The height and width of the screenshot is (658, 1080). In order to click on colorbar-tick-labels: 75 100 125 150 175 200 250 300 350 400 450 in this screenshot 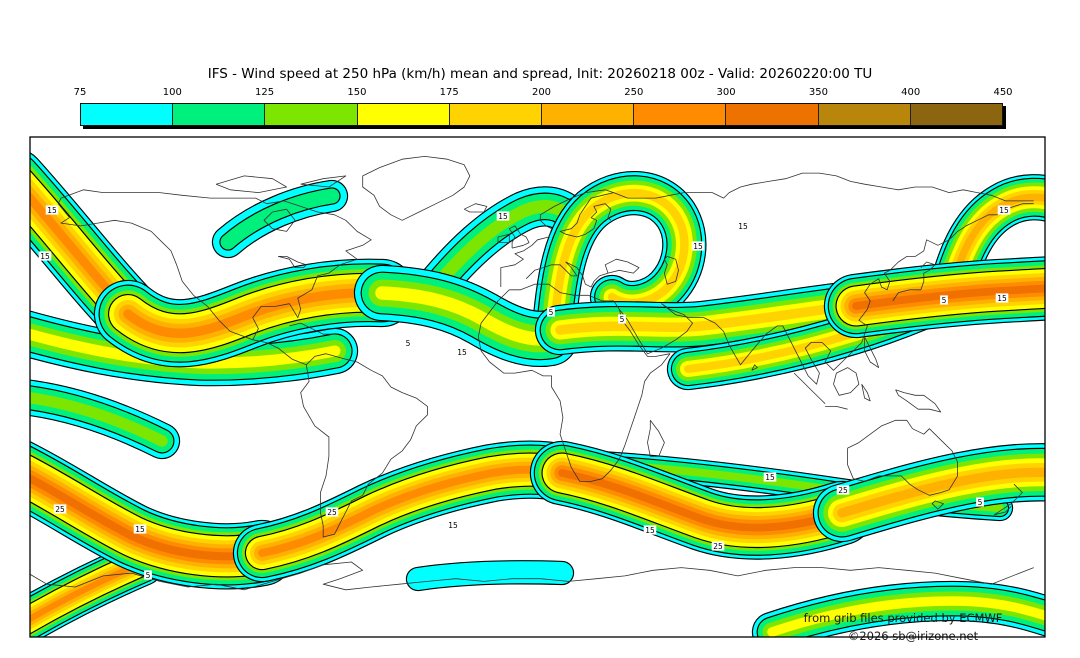, I will do `click(543, 94)`.